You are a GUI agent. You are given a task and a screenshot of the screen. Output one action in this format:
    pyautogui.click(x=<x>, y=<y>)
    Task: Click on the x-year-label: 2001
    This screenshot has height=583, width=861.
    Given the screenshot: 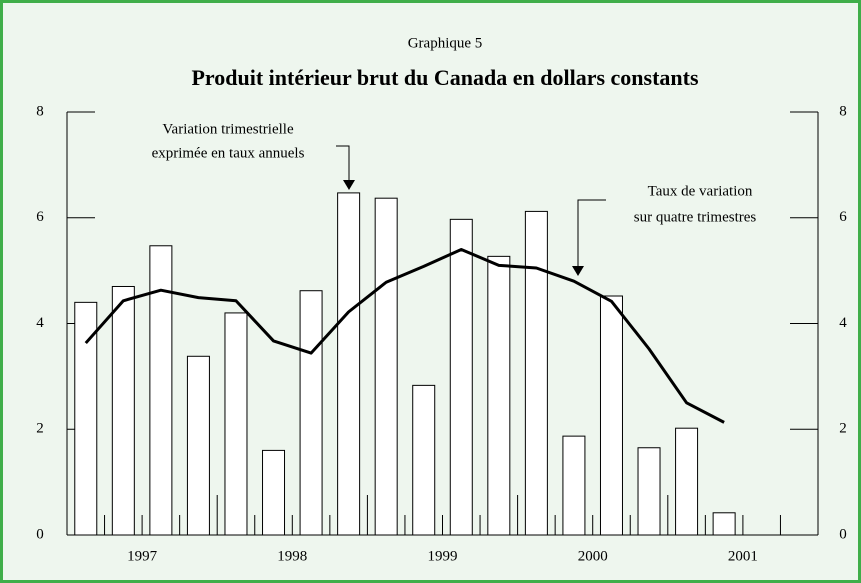 What is the action you would take?
    pyautogui.click(x=743, y=556)
    